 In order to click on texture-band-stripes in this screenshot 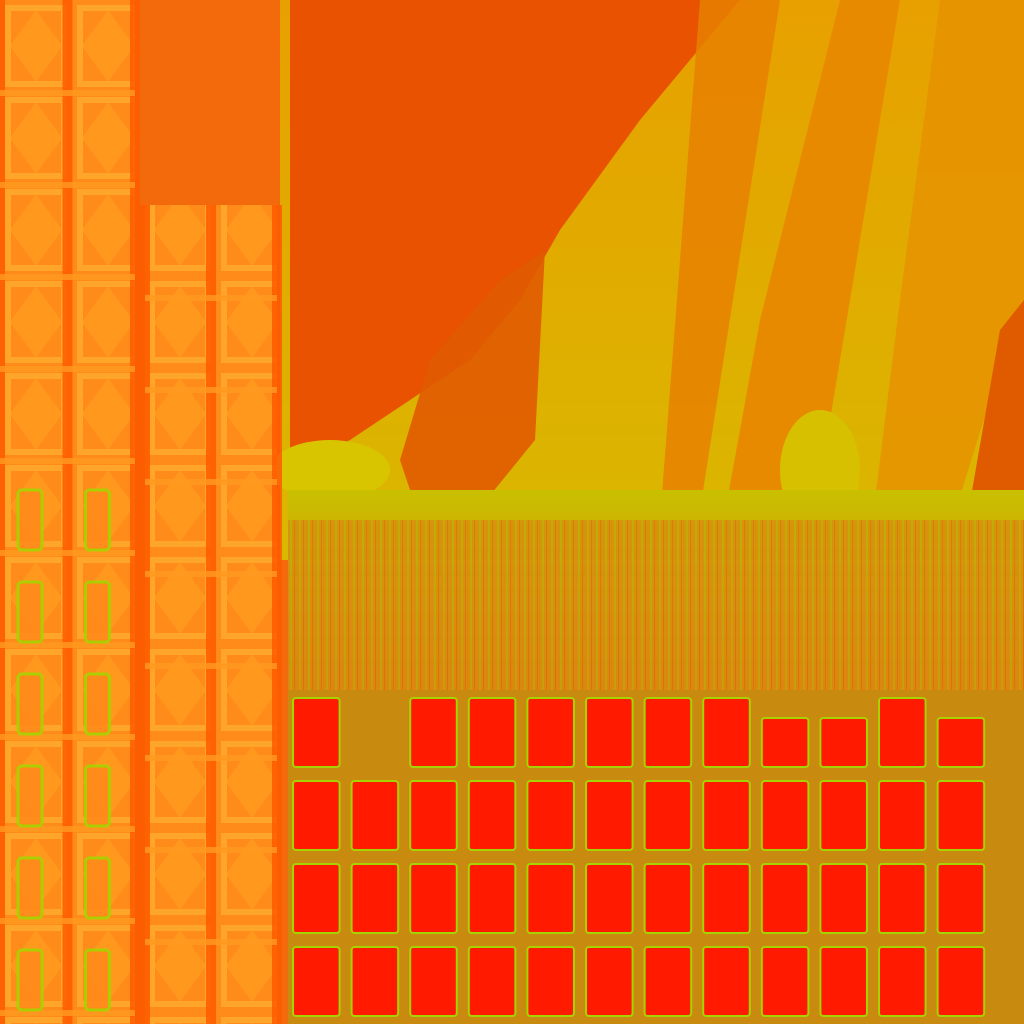, I will do `click(656, 610)`.